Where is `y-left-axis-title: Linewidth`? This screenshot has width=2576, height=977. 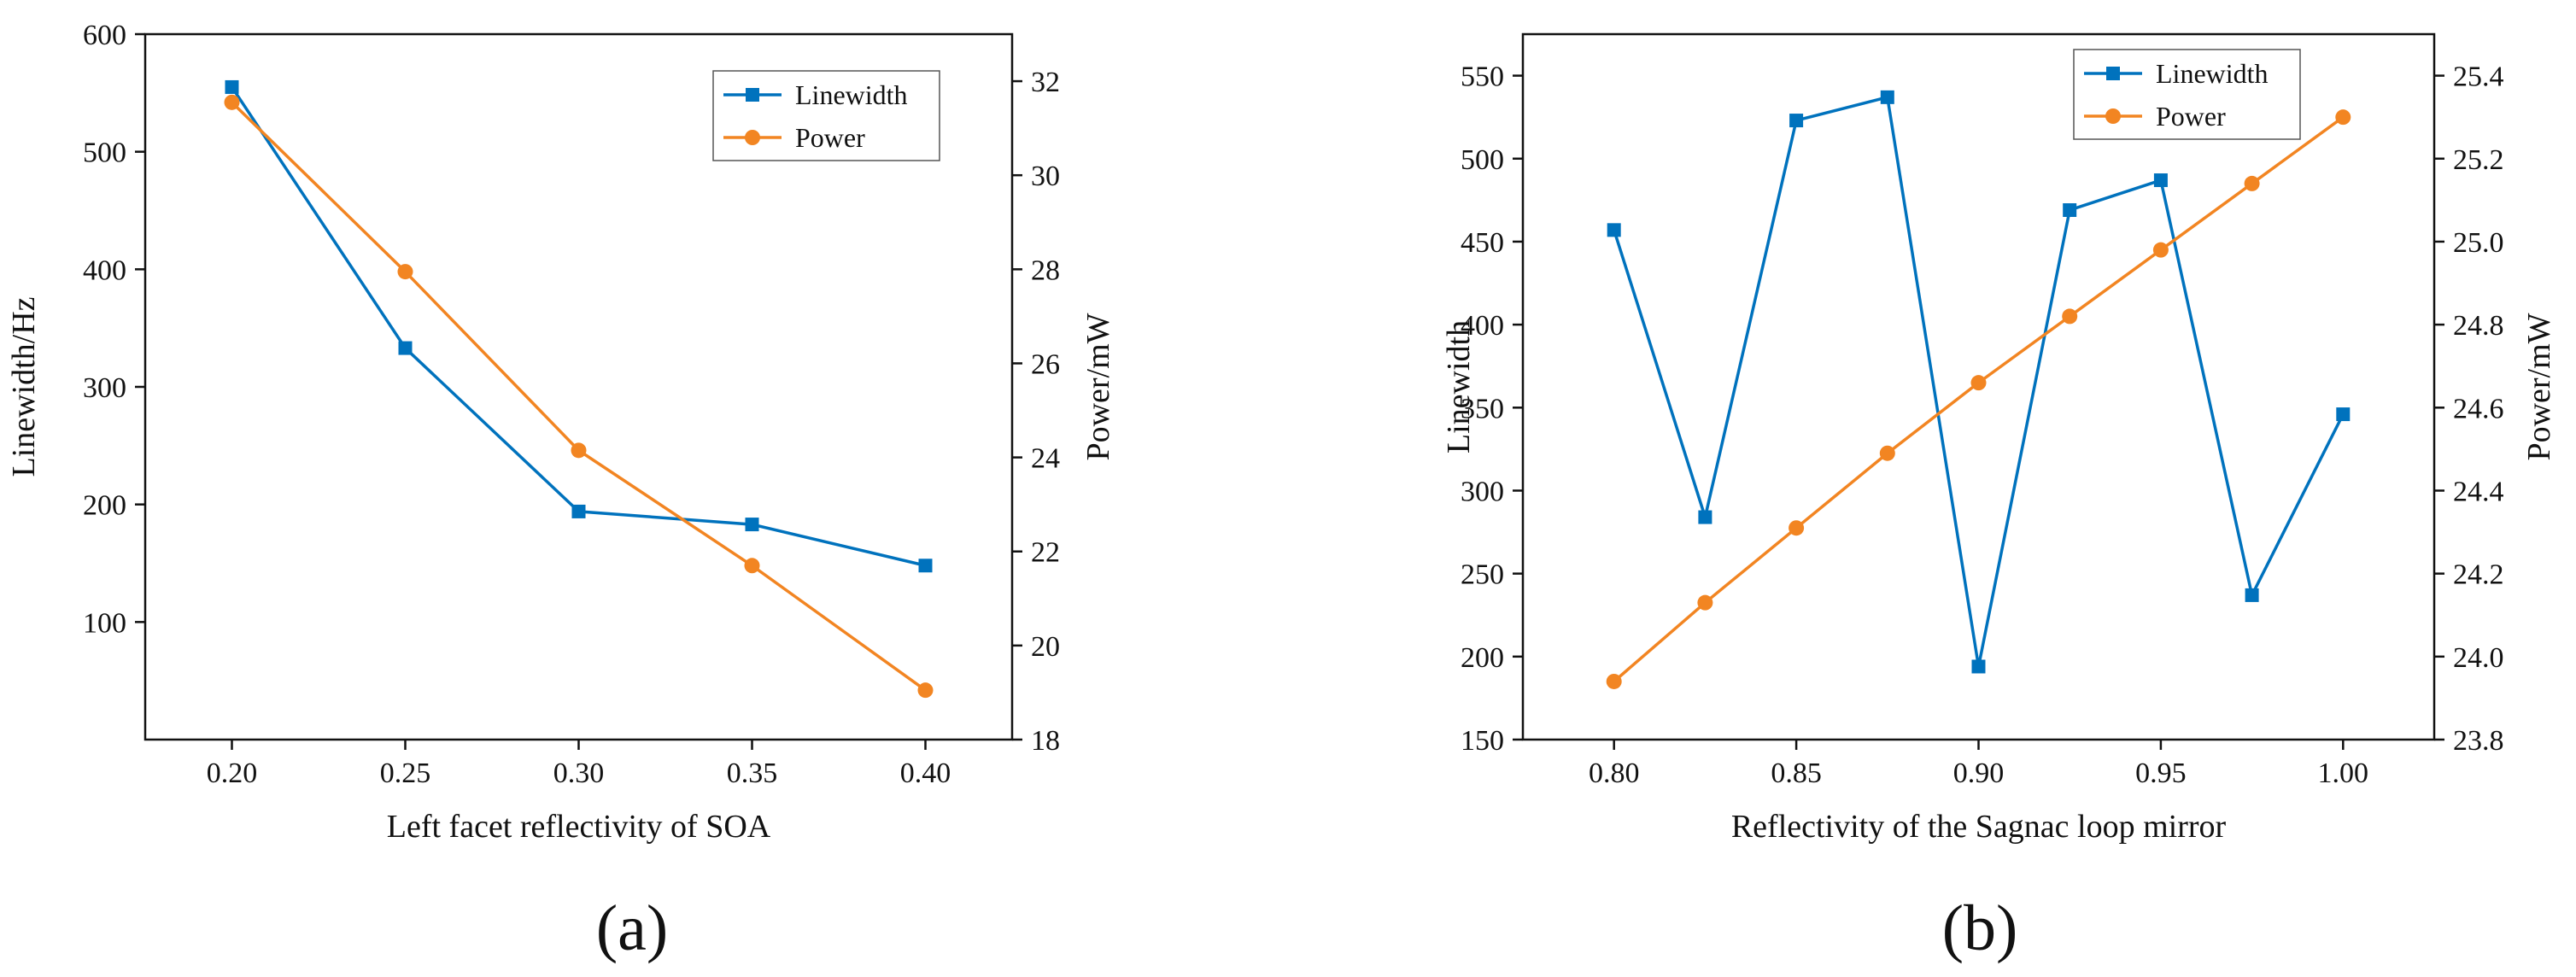
y-left-axis-title: Linewidth is located at coordinates (1459, 386).